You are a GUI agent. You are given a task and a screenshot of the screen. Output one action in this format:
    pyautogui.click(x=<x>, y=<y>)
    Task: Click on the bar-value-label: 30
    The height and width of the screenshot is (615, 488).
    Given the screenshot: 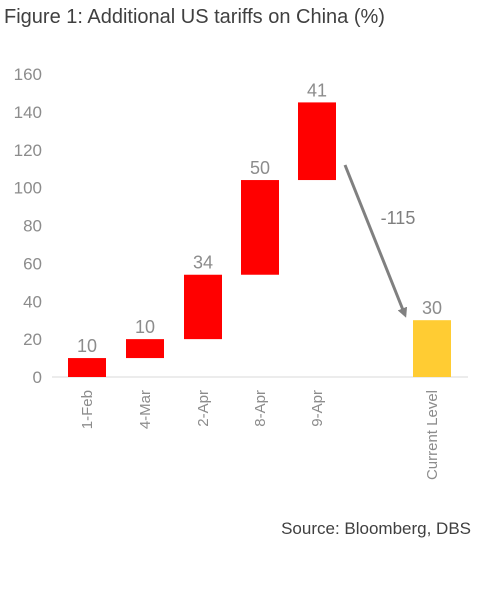 What is the action you would take?
    pyautogui.click(x=432, y=308)
    